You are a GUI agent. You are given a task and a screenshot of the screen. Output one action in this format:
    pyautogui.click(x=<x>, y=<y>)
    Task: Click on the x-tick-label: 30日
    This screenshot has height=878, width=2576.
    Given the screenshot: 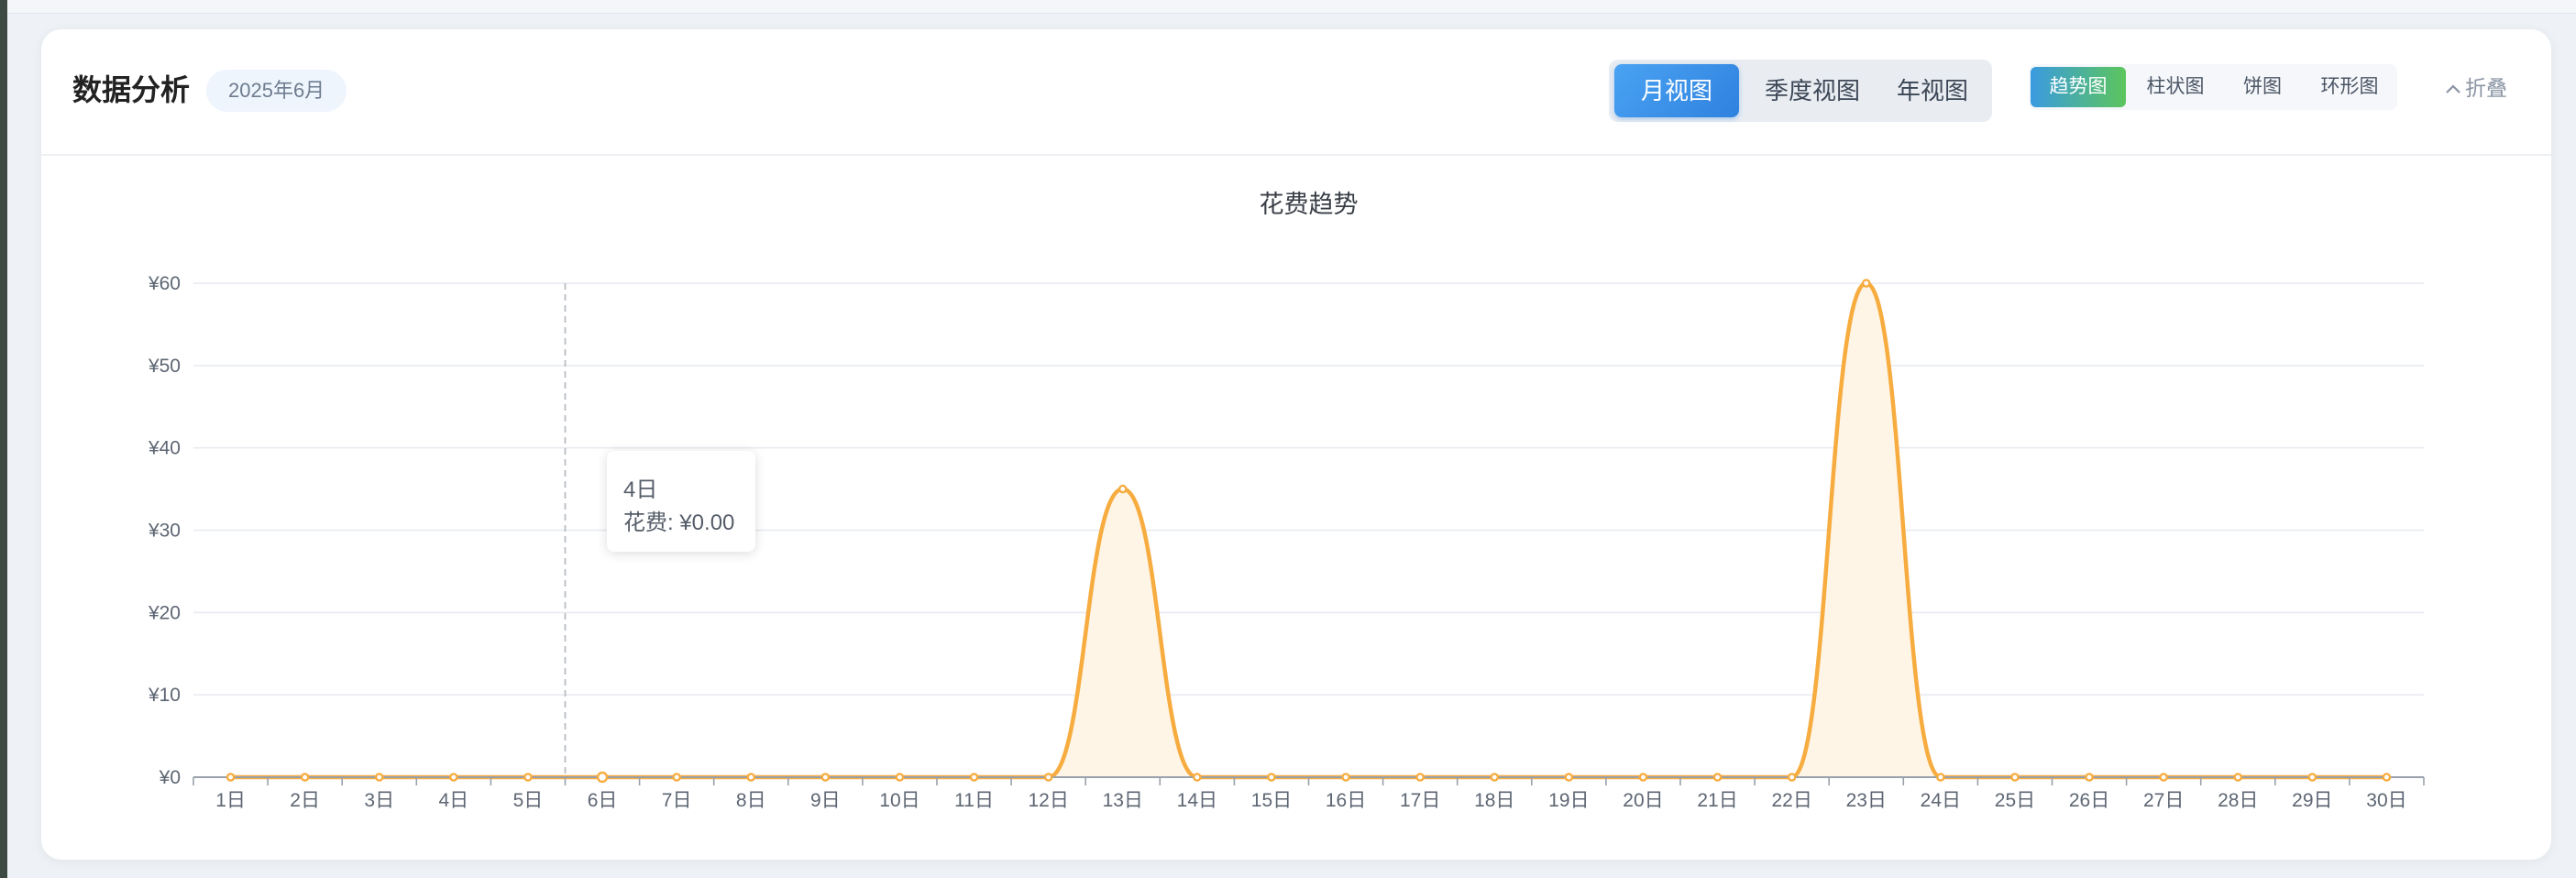 What is the action you would take?
    pyautogui.click(x=2386, y=800)
    